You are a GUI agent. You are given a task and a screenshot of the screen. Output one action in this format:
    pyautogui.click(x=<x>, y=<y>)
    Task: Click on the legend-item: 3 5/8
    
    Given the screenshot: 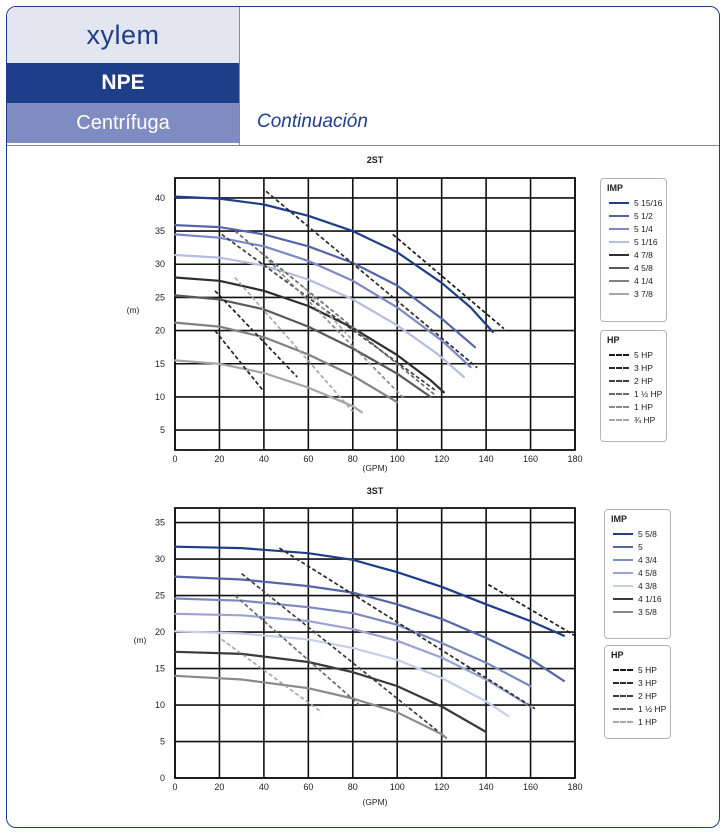 What is the action you would take?
    pyautogui.click(x=641, y=611)
    